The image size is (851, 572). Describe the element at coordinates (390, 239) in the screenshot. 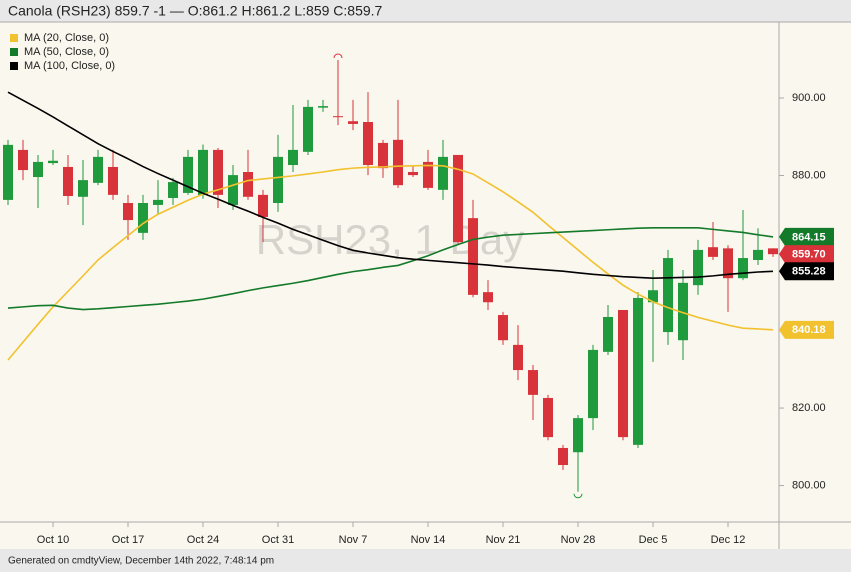

I see `watermark: RSH23, 1 Day` at that location.